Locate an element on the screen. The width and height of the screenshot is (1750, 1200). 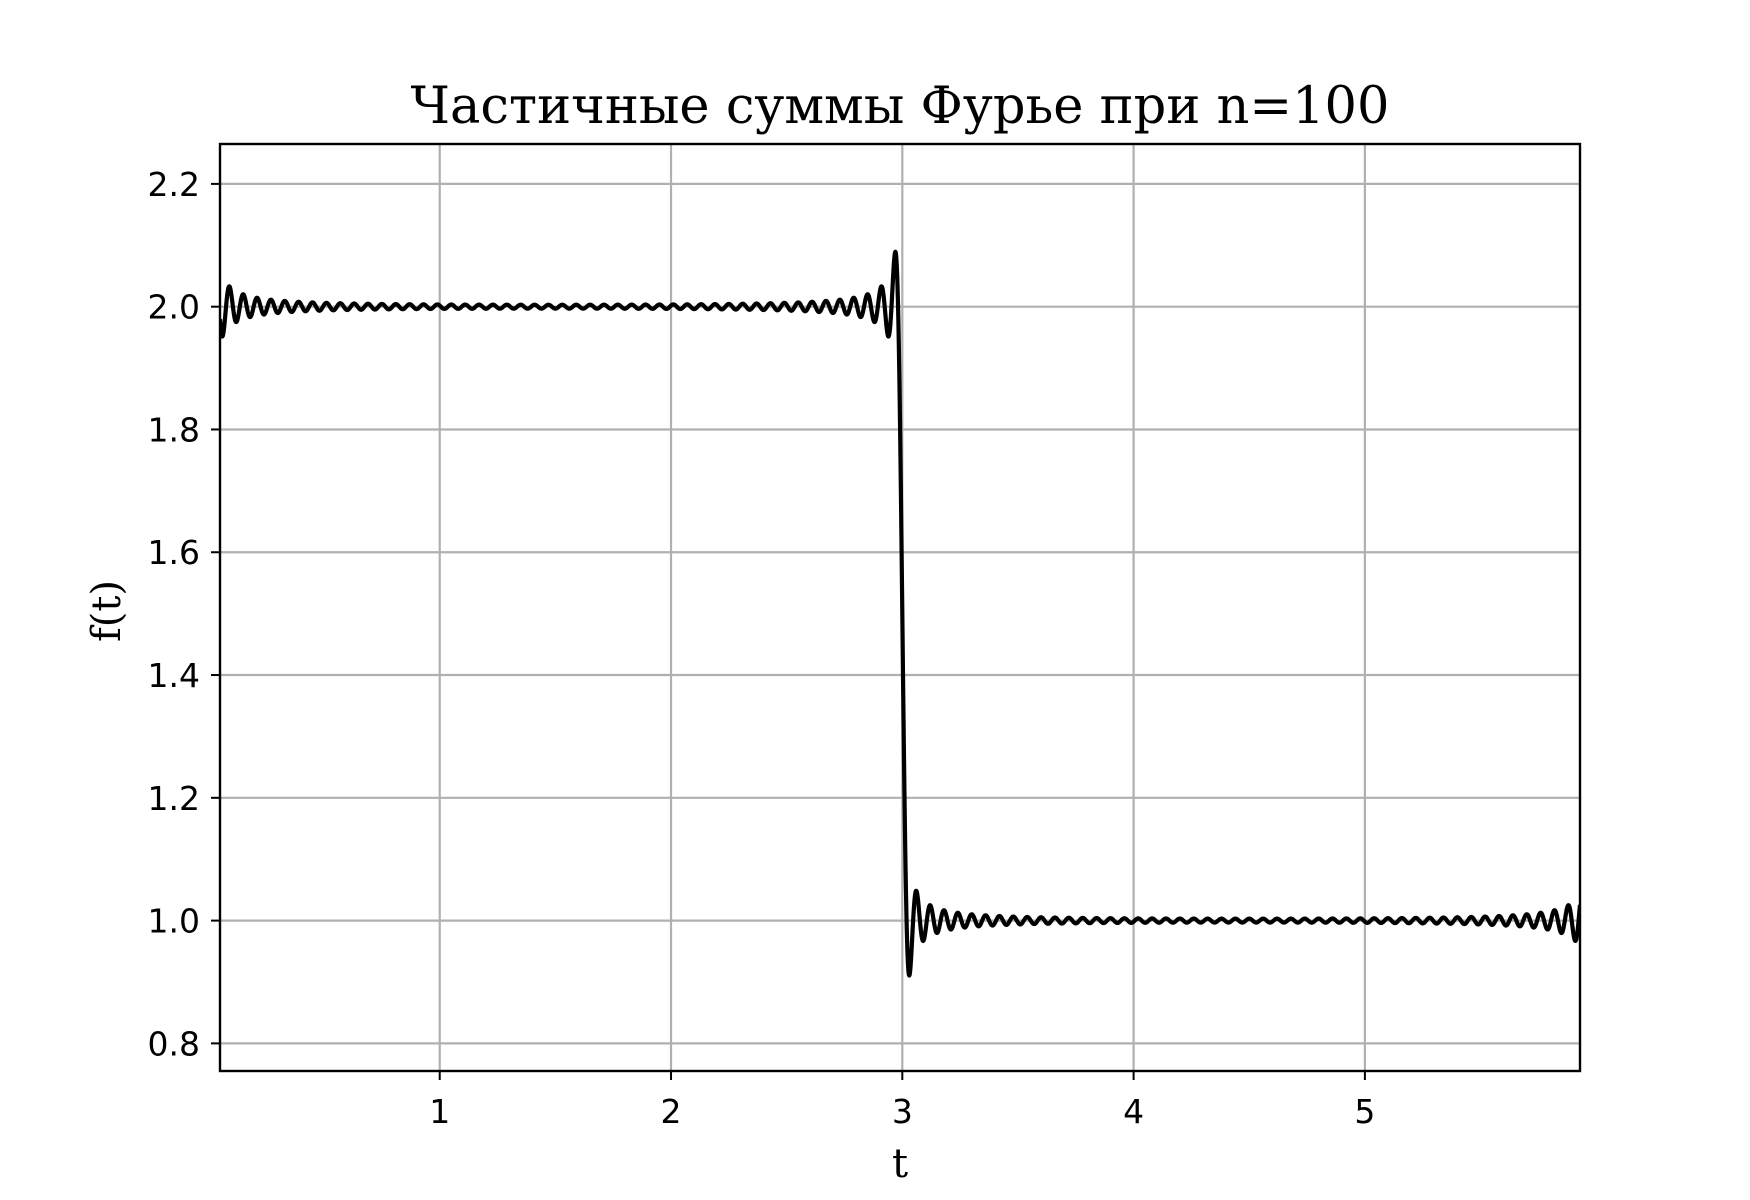
x-tick-label: 4 is located at coordinates (1133, 1111).